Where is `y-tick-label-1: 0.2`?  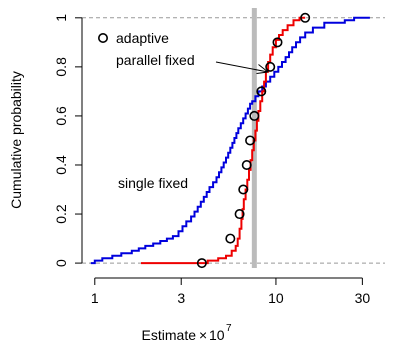
y-tick-label-1: 0.2 is located at coordinates (61, 214).